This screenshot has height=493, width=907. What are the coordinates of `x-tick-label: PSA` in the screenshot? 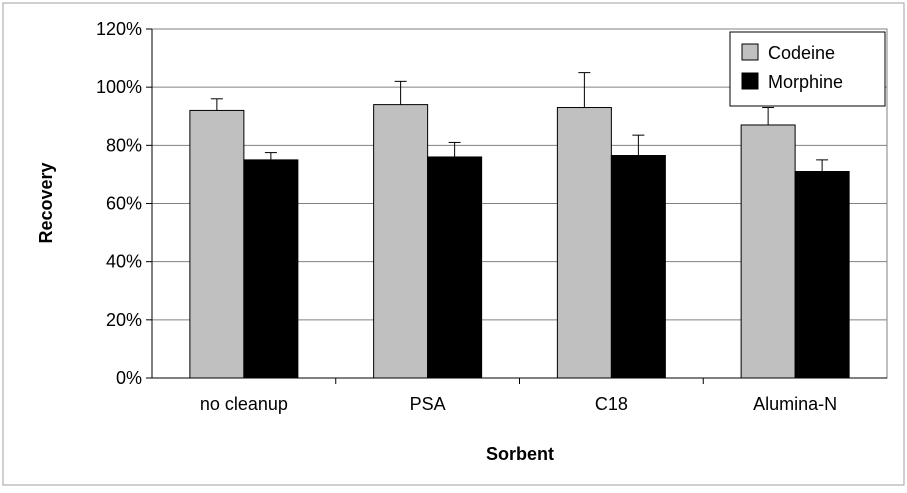 It's located at (428, 404).